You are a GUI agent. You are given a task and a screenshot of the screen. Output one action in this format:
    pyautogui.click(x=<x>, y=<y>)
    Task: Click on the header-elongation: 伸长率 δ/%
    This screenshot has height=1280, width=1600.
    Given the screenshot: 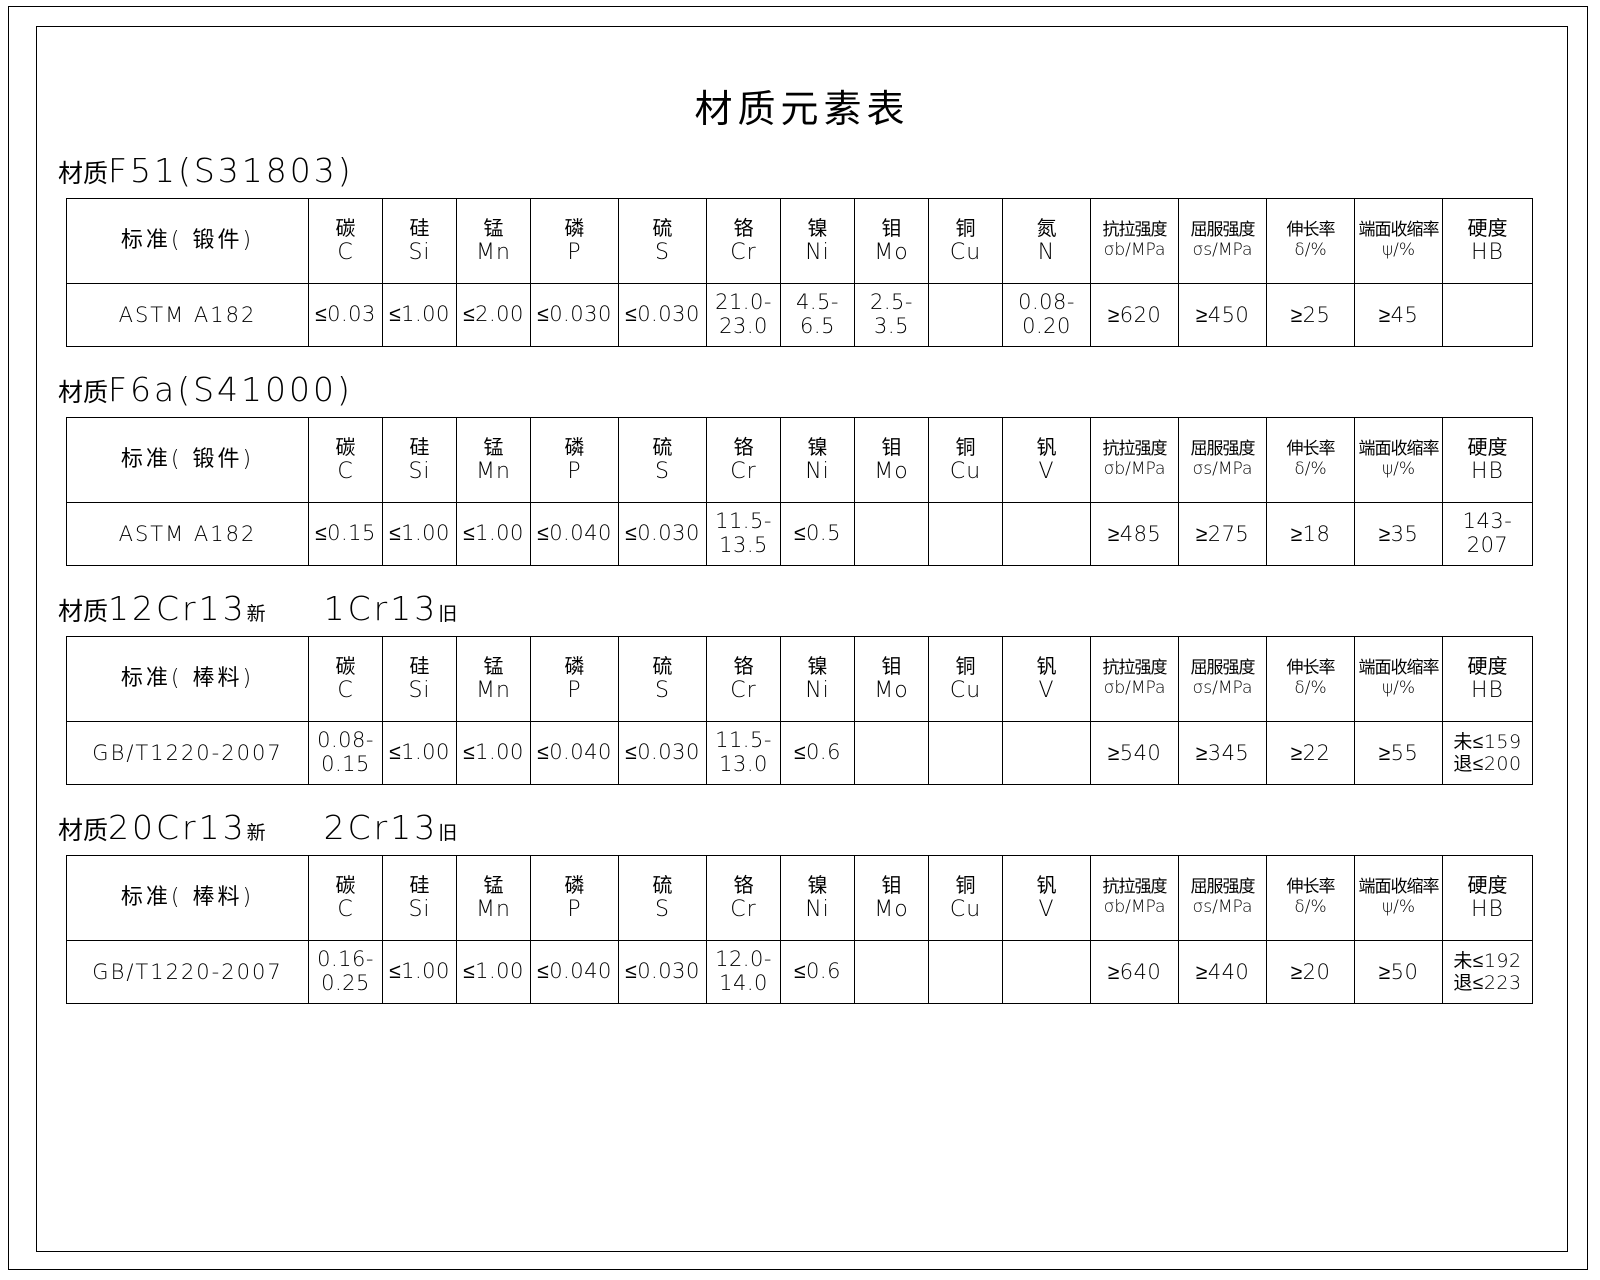 What is the action you would take?
    pyautogui.click(x=1310, y=241)
    